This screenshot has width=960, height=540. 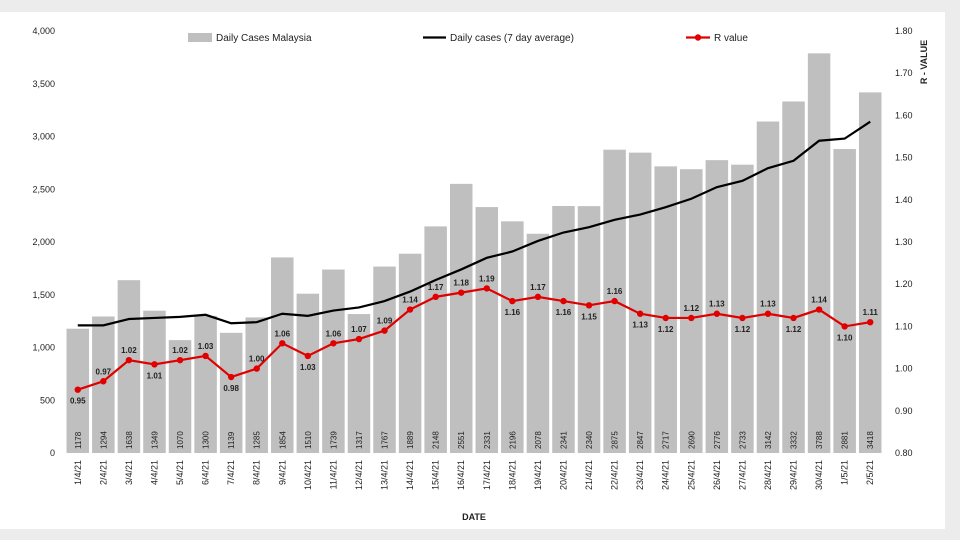 I want to click on bar-value-label: 1317, so click(x=359, y=440).